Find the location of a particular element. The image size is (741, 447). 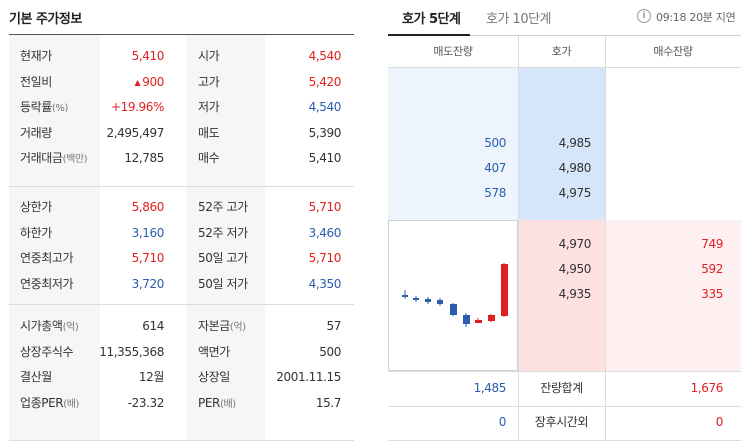

bid-area is located at coordinates (673, 295).